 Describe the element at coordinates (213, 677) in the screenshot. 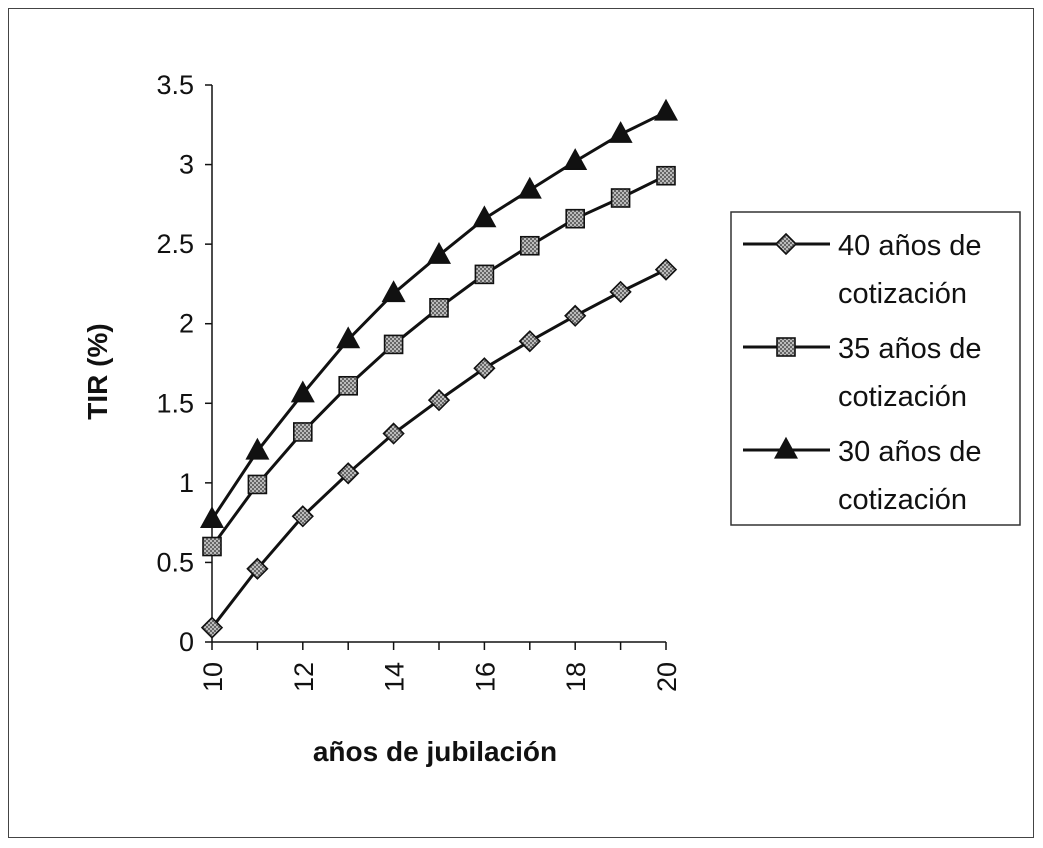

I see `x-tick-label: 10` at that location.